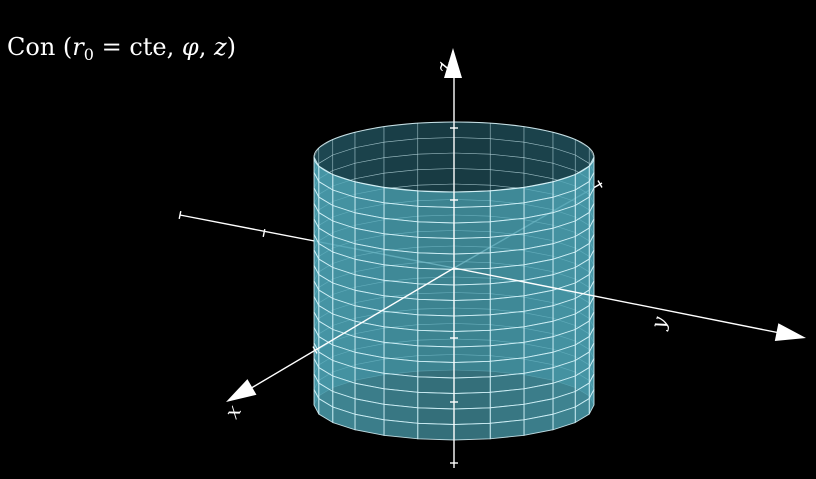 The width and height of the screenshot is (816, 479). Describe the element at coordinates (351, 329) in the screenshot. I see `x-axis-front-line` at that location.